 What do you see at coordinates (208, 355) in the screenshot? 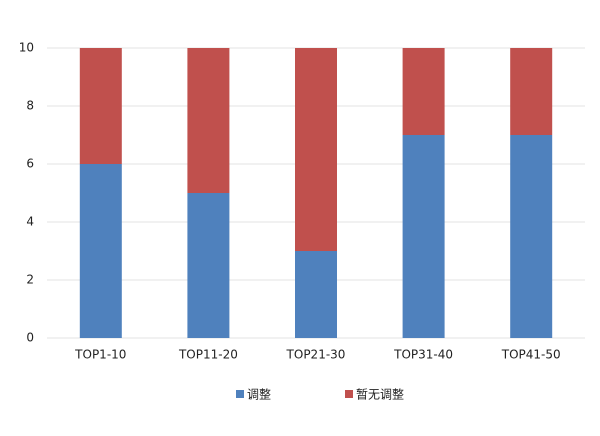
I see `x-tick-label: TOP11-20` at bounding box center [208, 355].